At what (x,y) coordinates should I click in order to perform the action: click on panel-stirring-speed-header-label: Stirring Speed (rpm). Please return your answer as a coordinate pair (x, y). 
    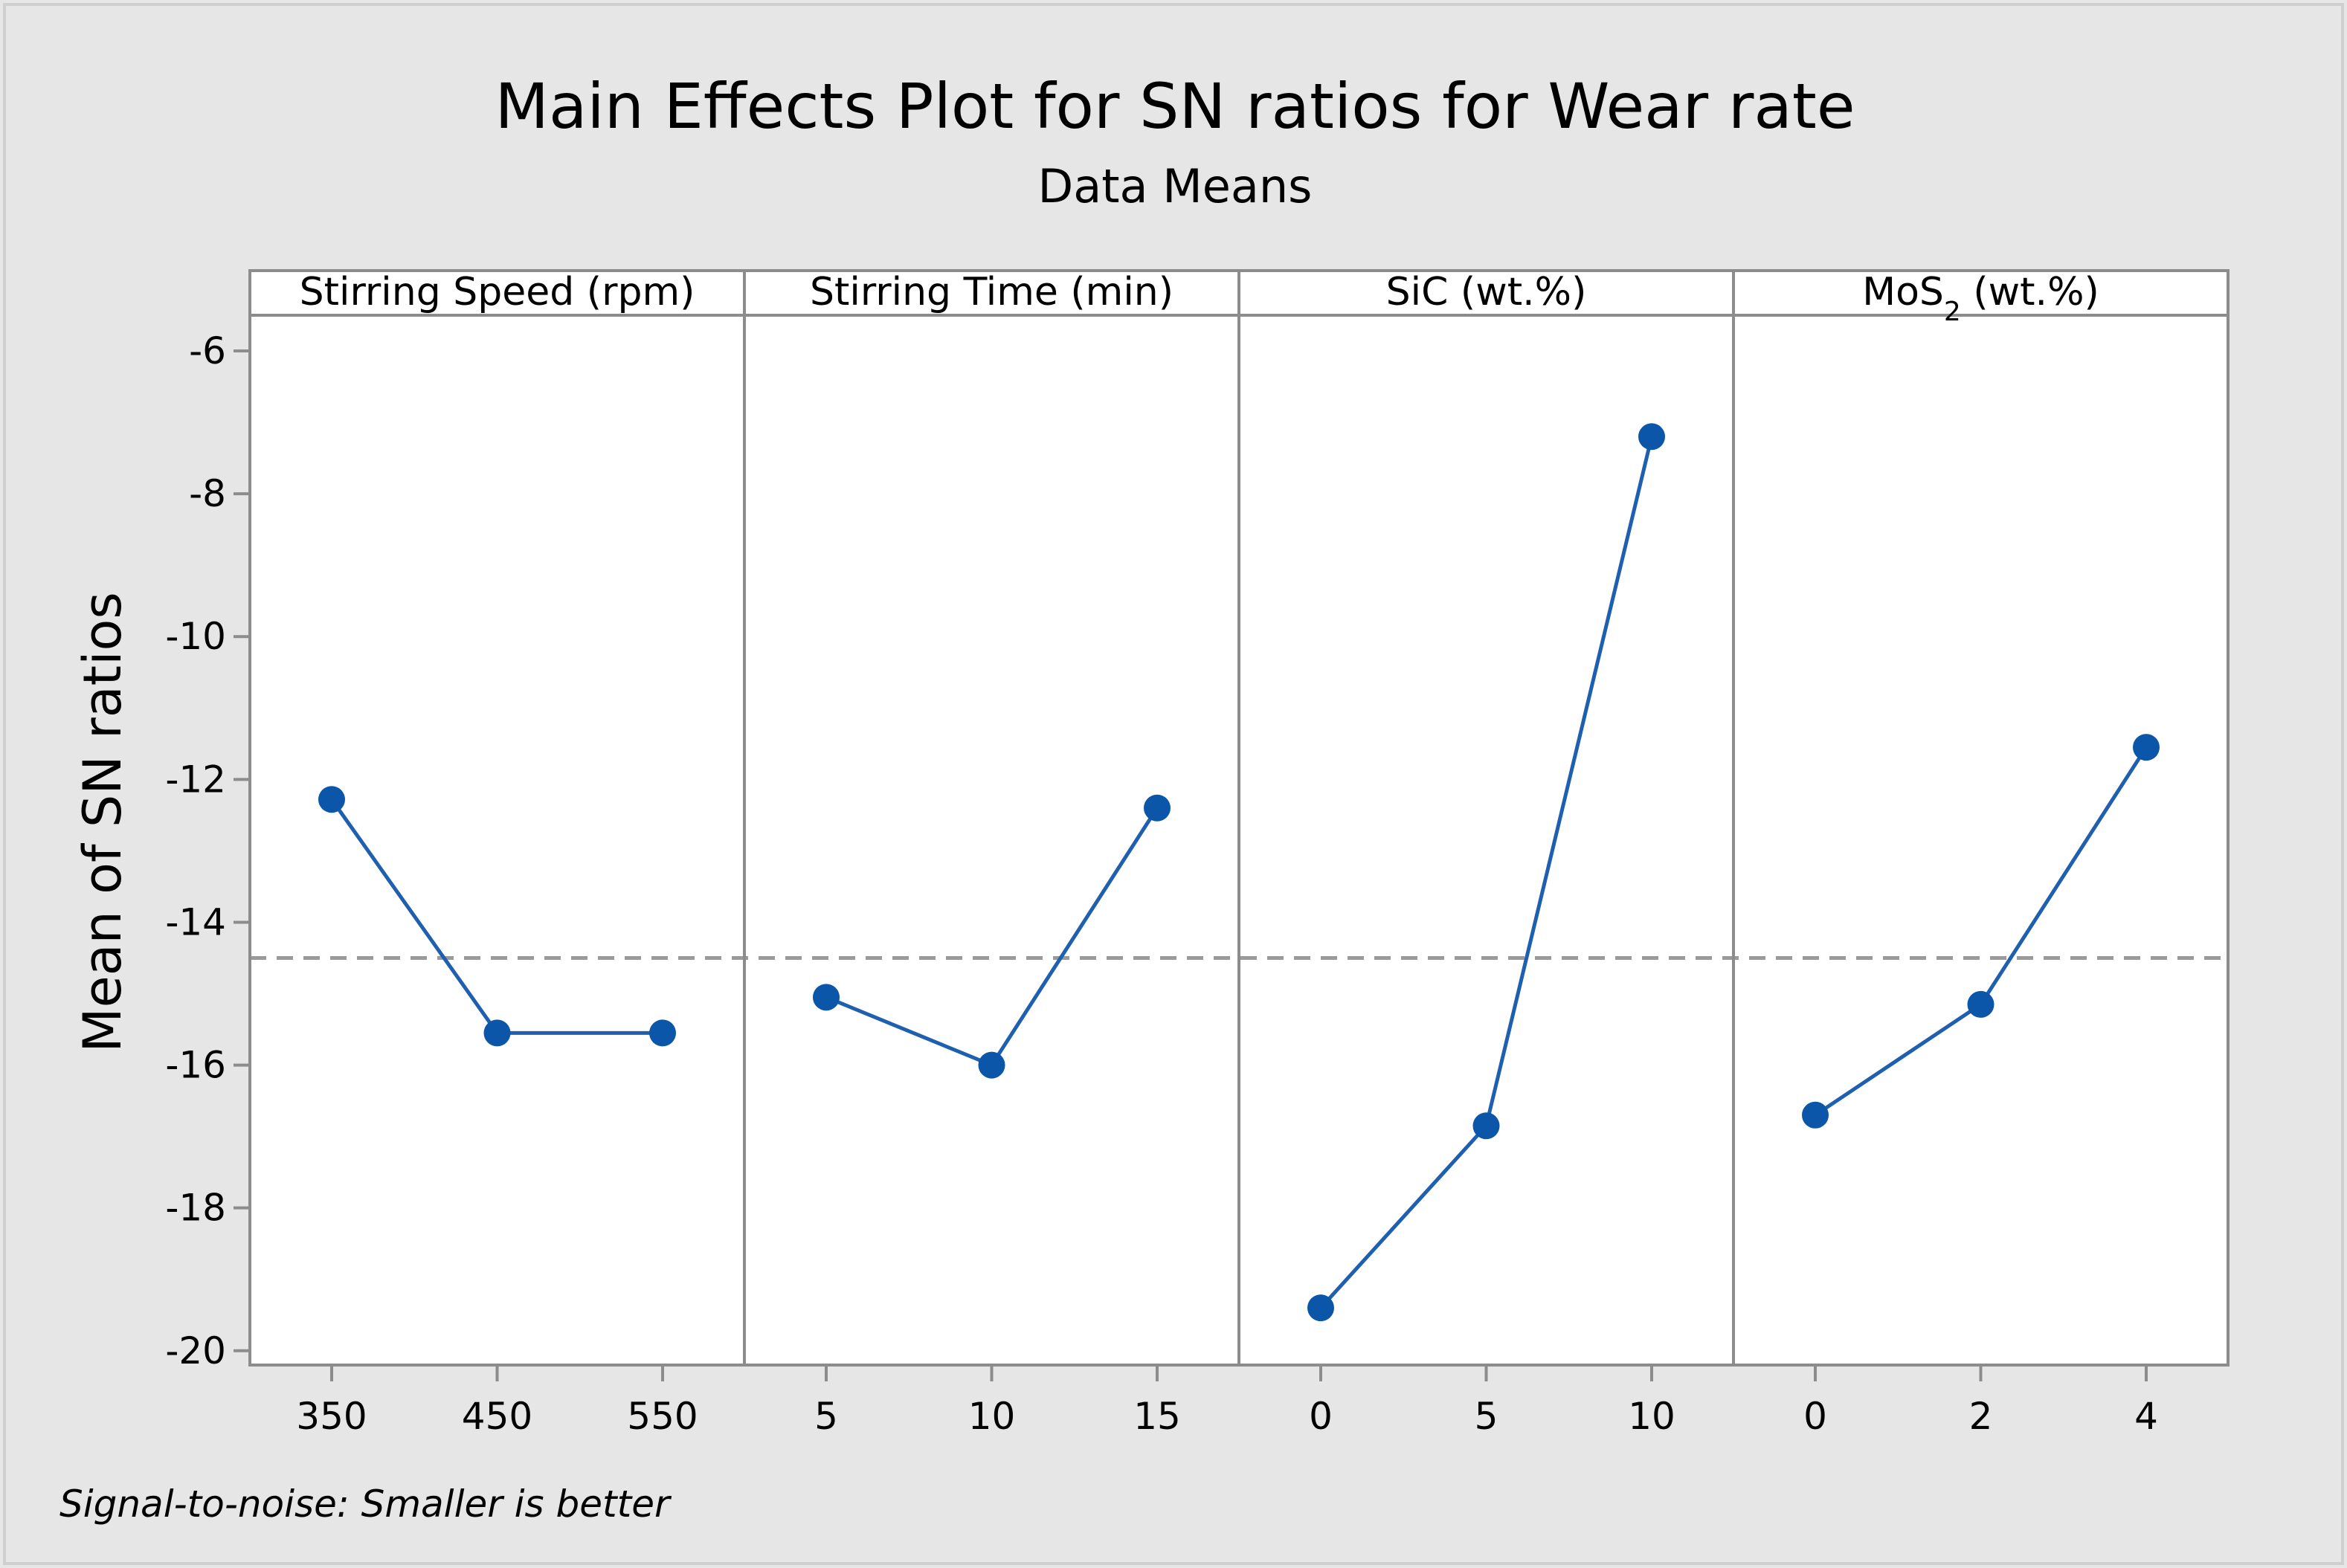
    Looking at the image, I should click on (498, 292).